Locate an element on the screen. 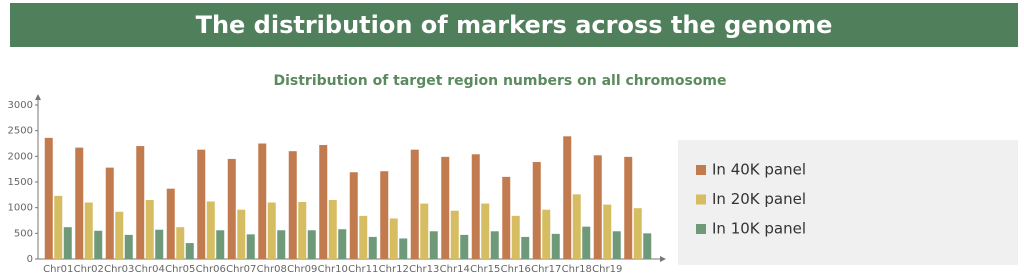  x-tick-label: Chr04 is located at coordinates (150, 269).